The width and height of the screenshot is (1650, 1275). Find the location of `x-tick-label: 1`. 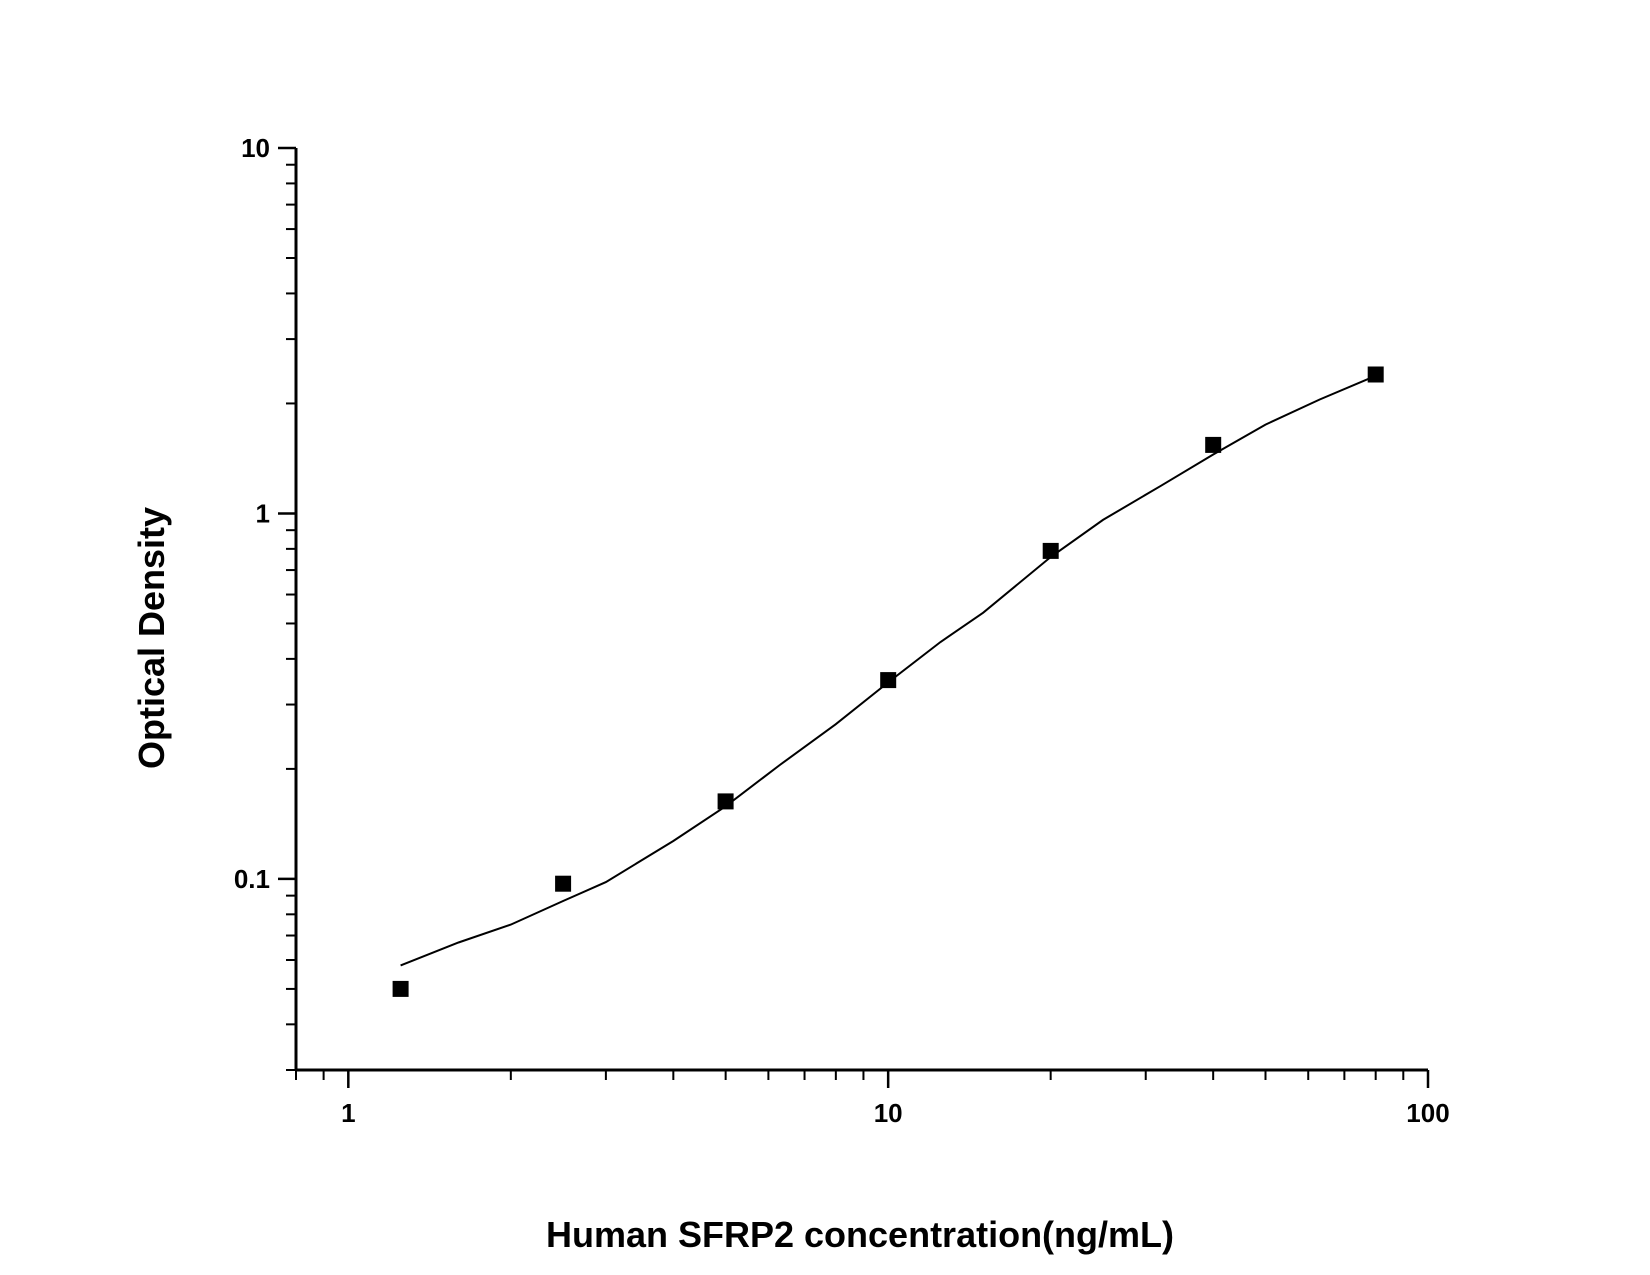

x-tick-label: 1 is located at coordinates (348, 1113).